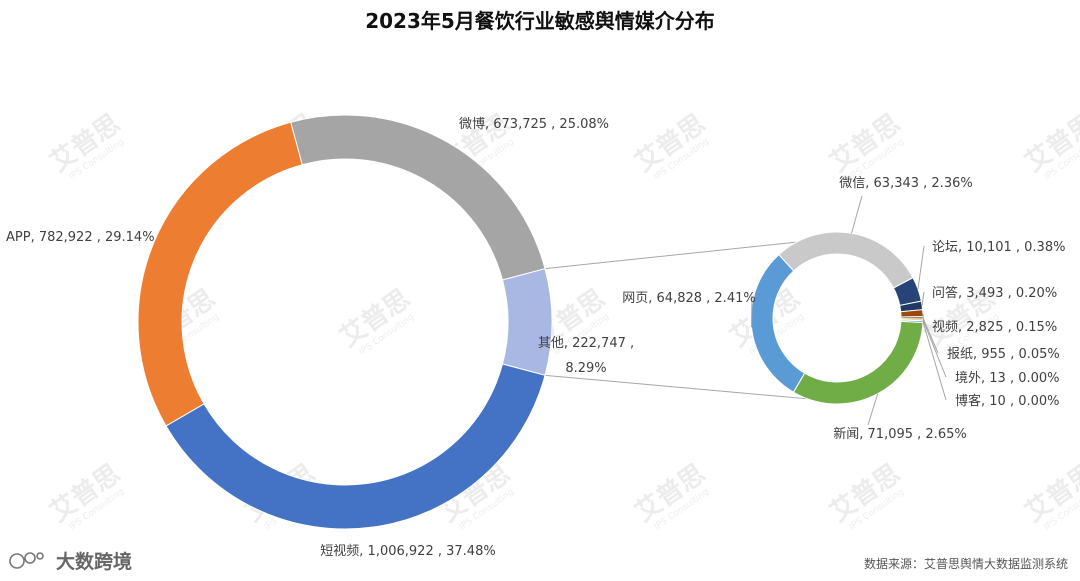 The image size is (1080, 581). What do you see at coordinates (534, 124) in the screenshot?
I see `main-label-微博: 微博, 673,725 , 25.08%` at bounding box center [534, 124].